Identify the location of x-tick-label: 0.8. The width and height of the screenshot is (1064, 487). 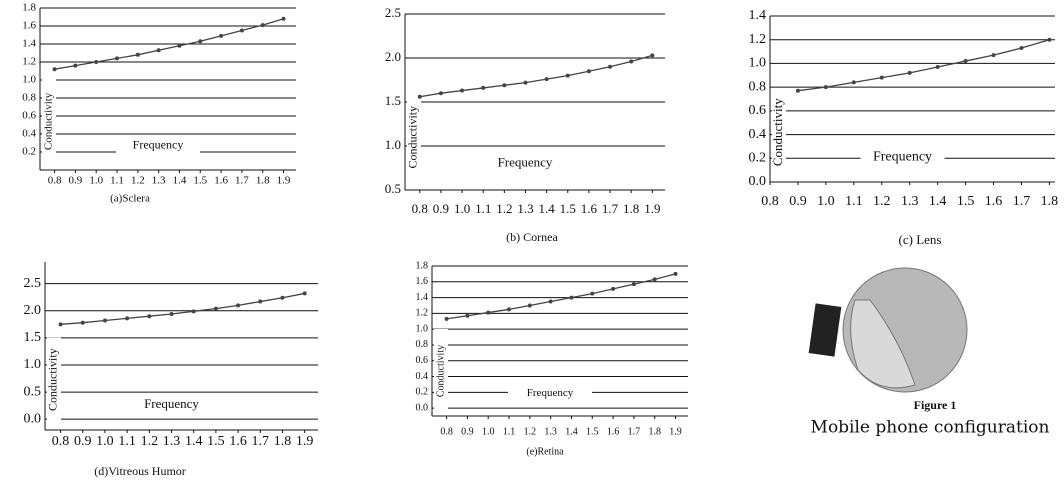
(420, 208).